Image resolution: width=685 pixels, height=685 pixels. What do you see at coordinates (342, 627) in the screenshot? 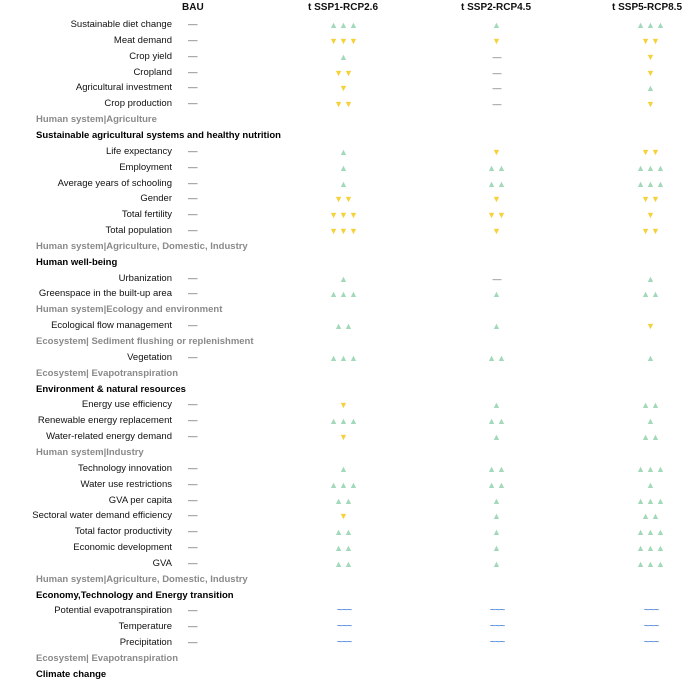
I see `table-row: Temperature — ~~~ ~~~ ~~~` at bounding box center [342, 627].